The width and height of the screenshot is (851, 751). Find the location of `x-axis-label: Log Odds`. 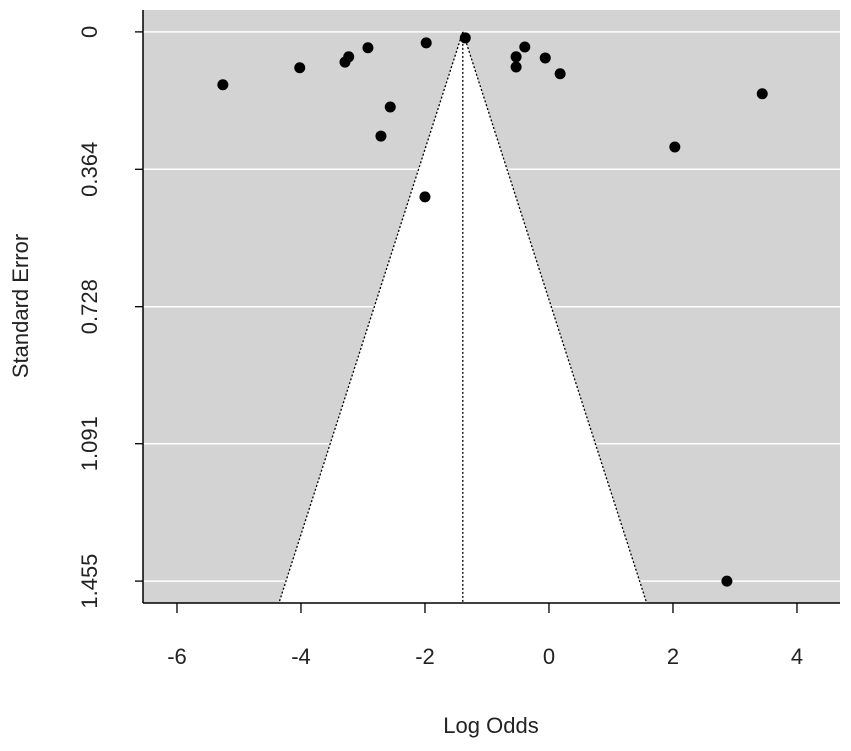

x-axis-label: Log Odds is located at coordinates (490, 725).